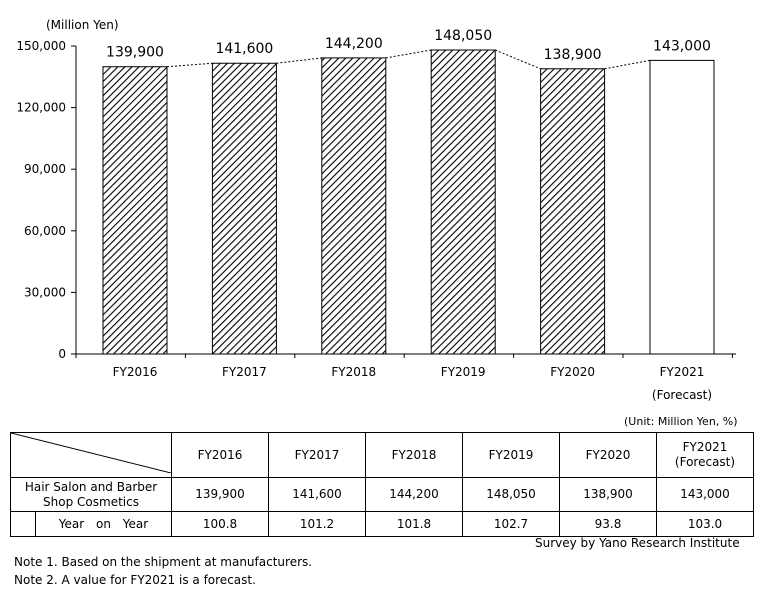 Image resolution: width=766 pixels, height=592 pixels. Describe the element at coordinates (682, 395) in the screenshot. I see `x-tick-sublabel: (Forecast)` at that location.